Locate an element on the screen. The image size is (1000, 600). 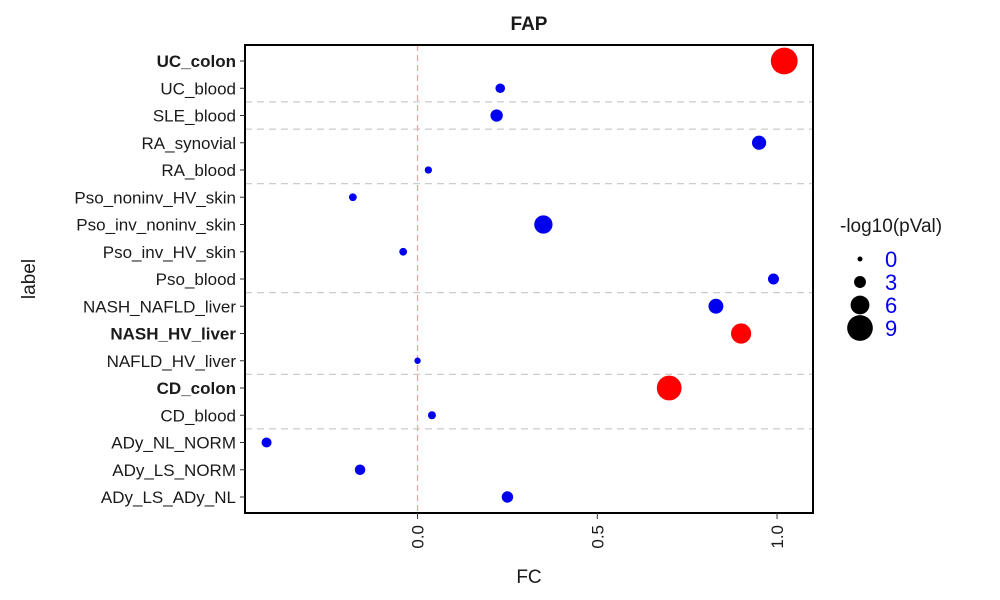
data-point-ADy_NL_NORM is located at coordinates (266, 442).